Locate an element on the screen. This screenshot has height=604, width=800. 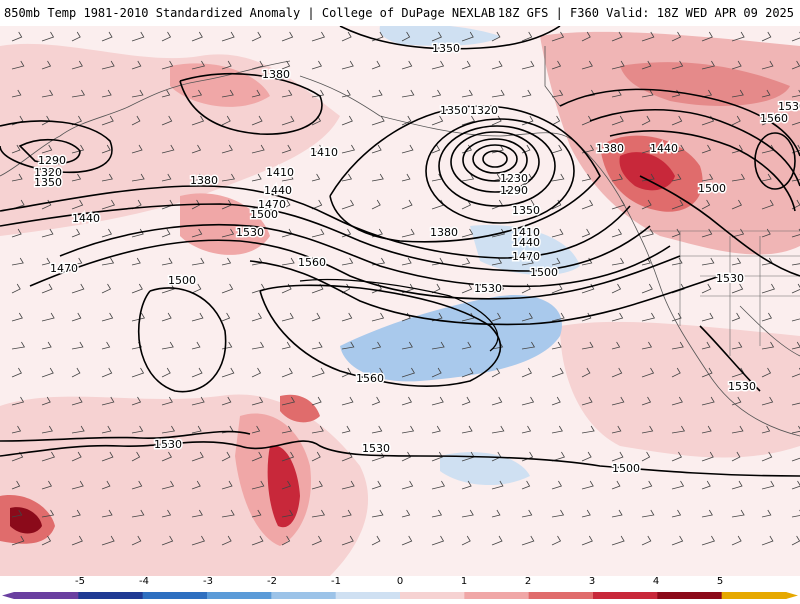
colorbar-tick-label: -2 is located at coordinates (272, 581).